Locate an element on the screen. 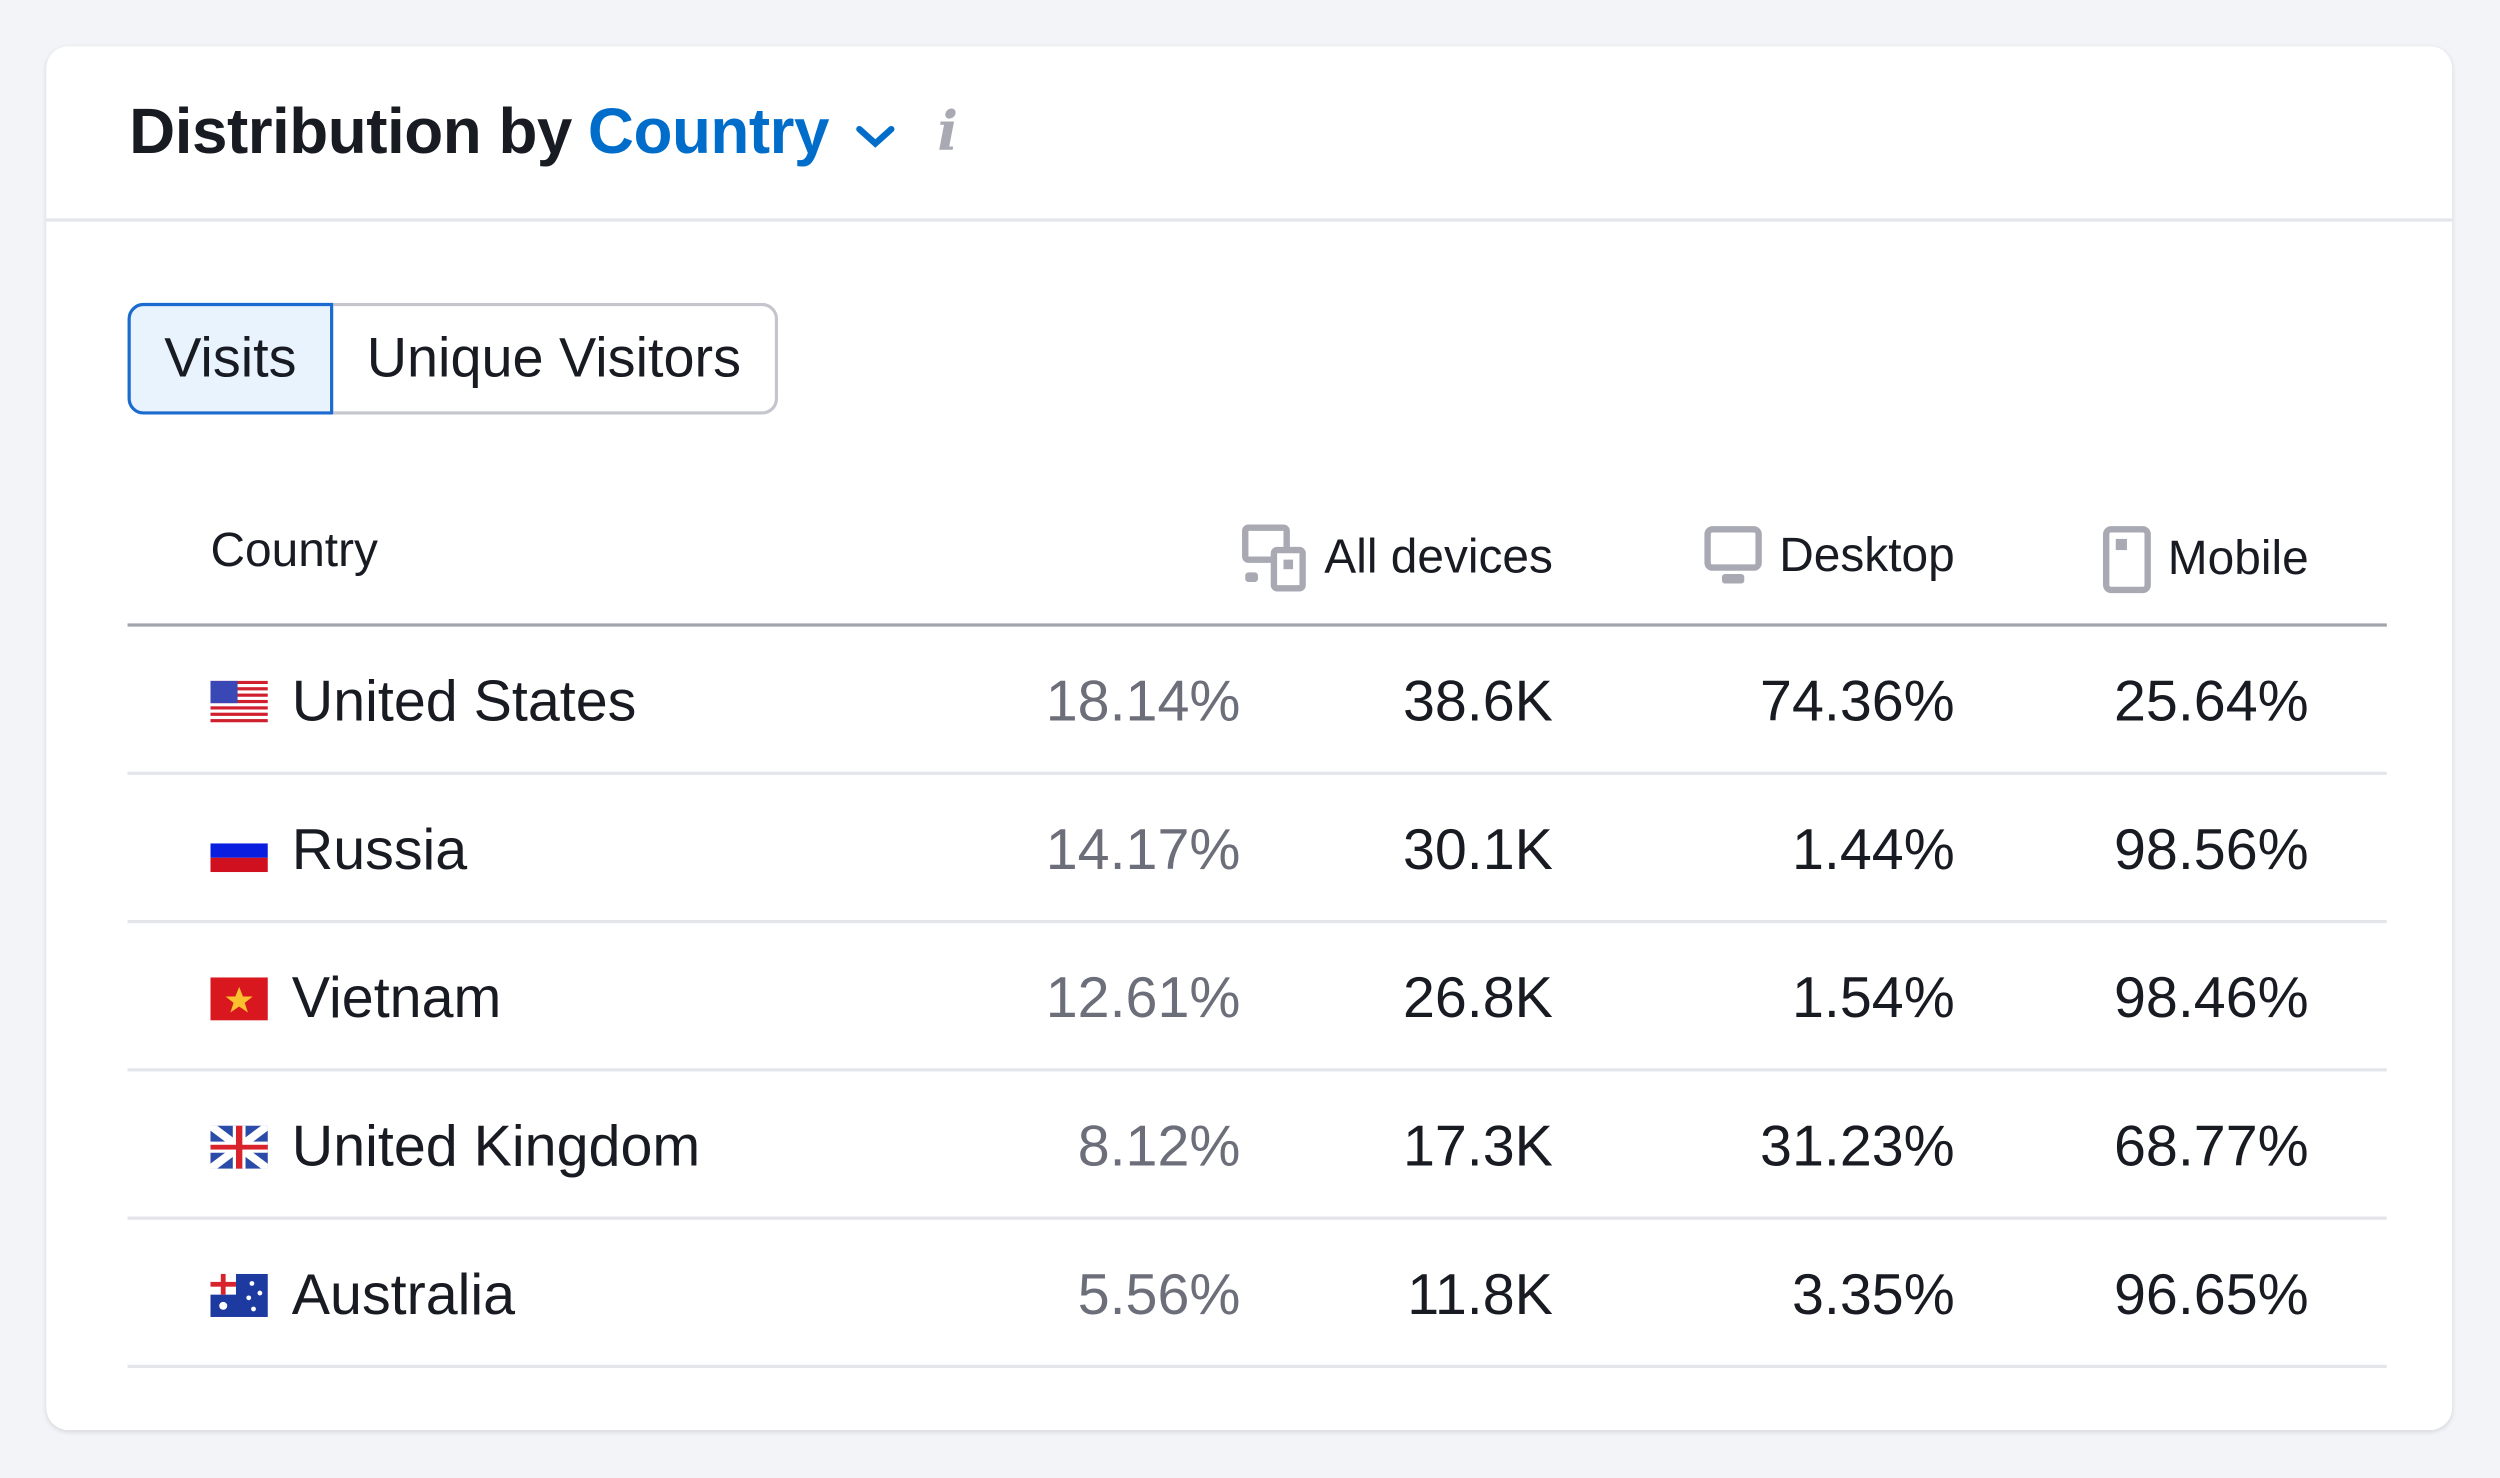  table-header: Country All devices Desktop Mobile is located at coordinates (1257, 568).